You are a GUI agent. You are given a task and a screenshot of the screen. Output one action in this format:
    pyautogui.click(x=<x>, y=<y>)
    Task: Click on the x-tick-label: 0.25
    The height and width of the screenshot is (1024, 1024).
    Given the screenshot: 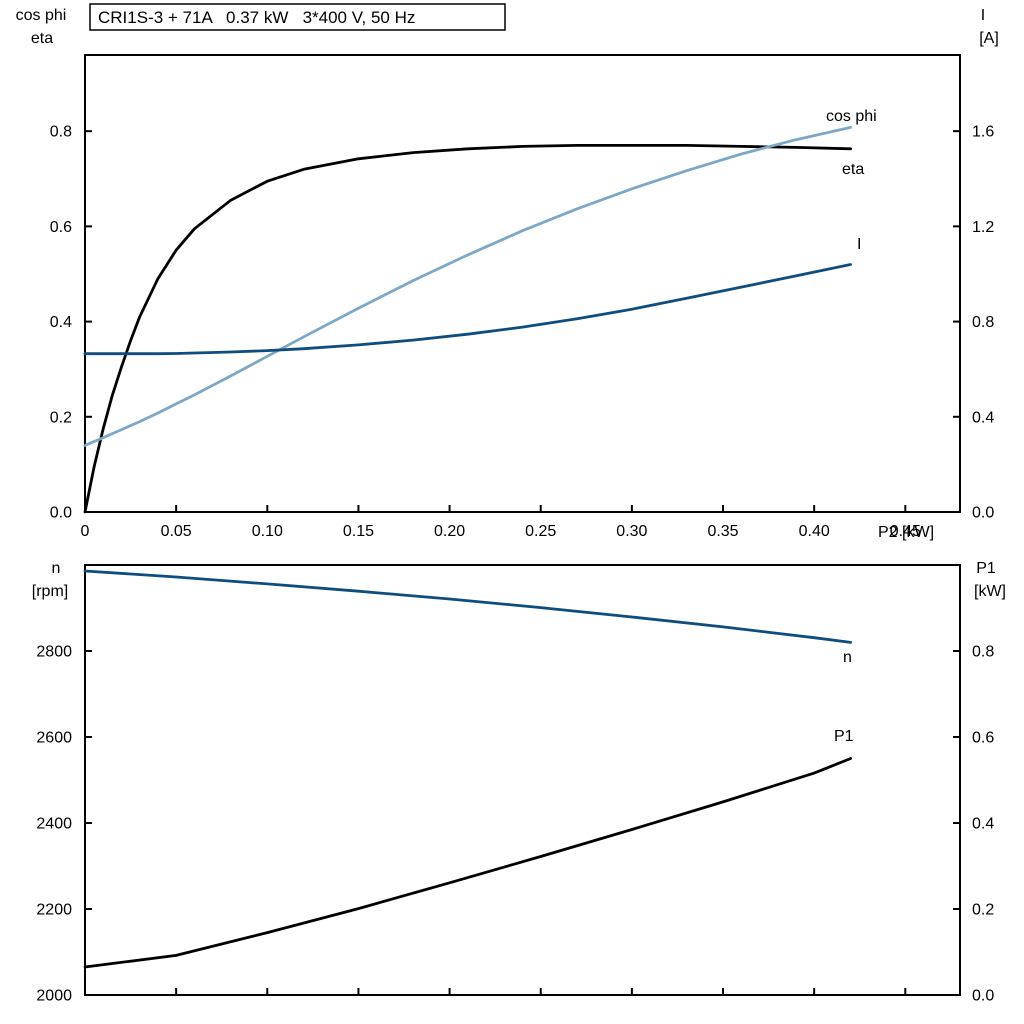 What is the action you would take?
    pyautogui.click(x=540, y=531)
    